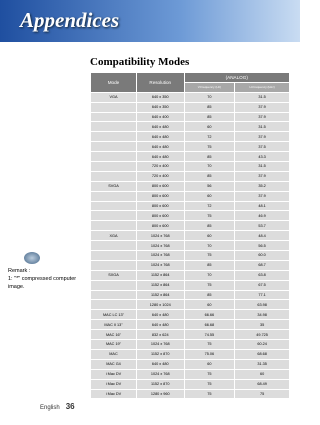 Image resolution: width=320 pixels, height=425 pixels. Describe the element at coordinates (262, 354) in the screenshot. I see `table-cell: 68.68` at that location.